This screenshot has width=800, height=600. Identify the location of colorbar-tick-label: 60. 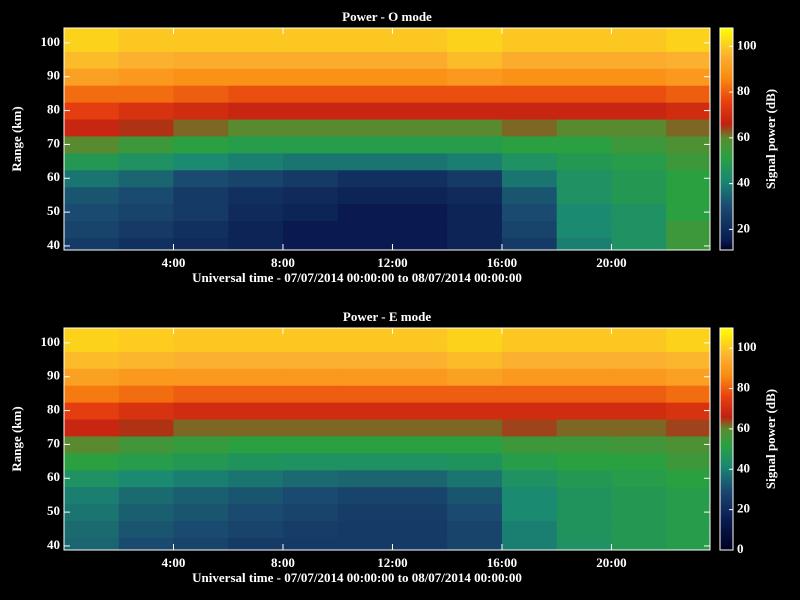
(743, 427).